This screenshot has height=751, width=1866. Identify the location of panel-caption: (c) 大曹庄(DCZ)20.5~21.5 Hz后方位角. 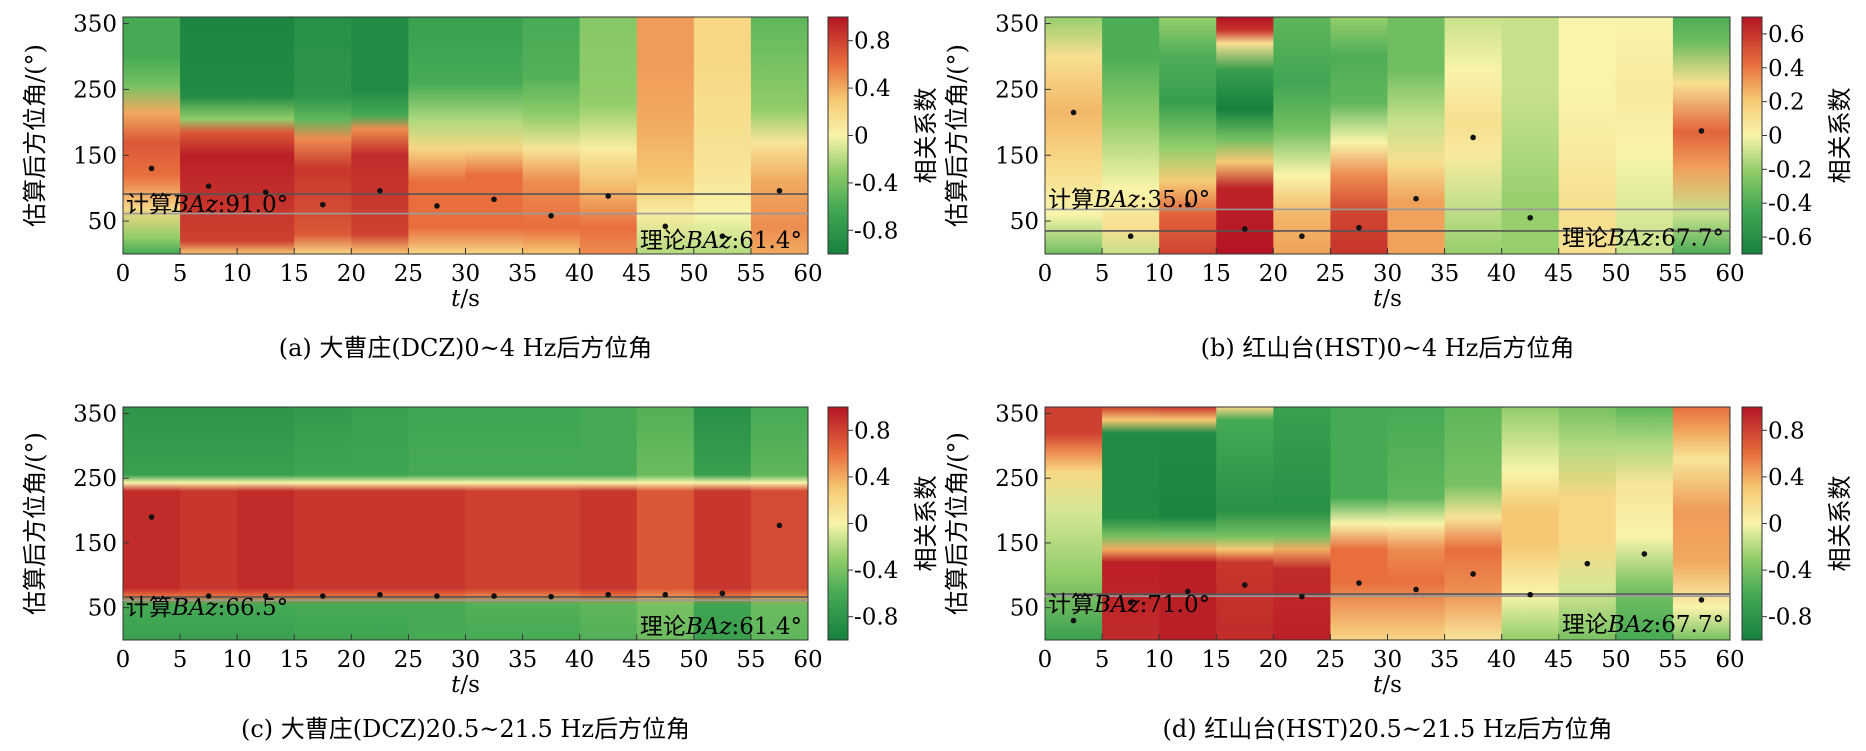
(465, 729).